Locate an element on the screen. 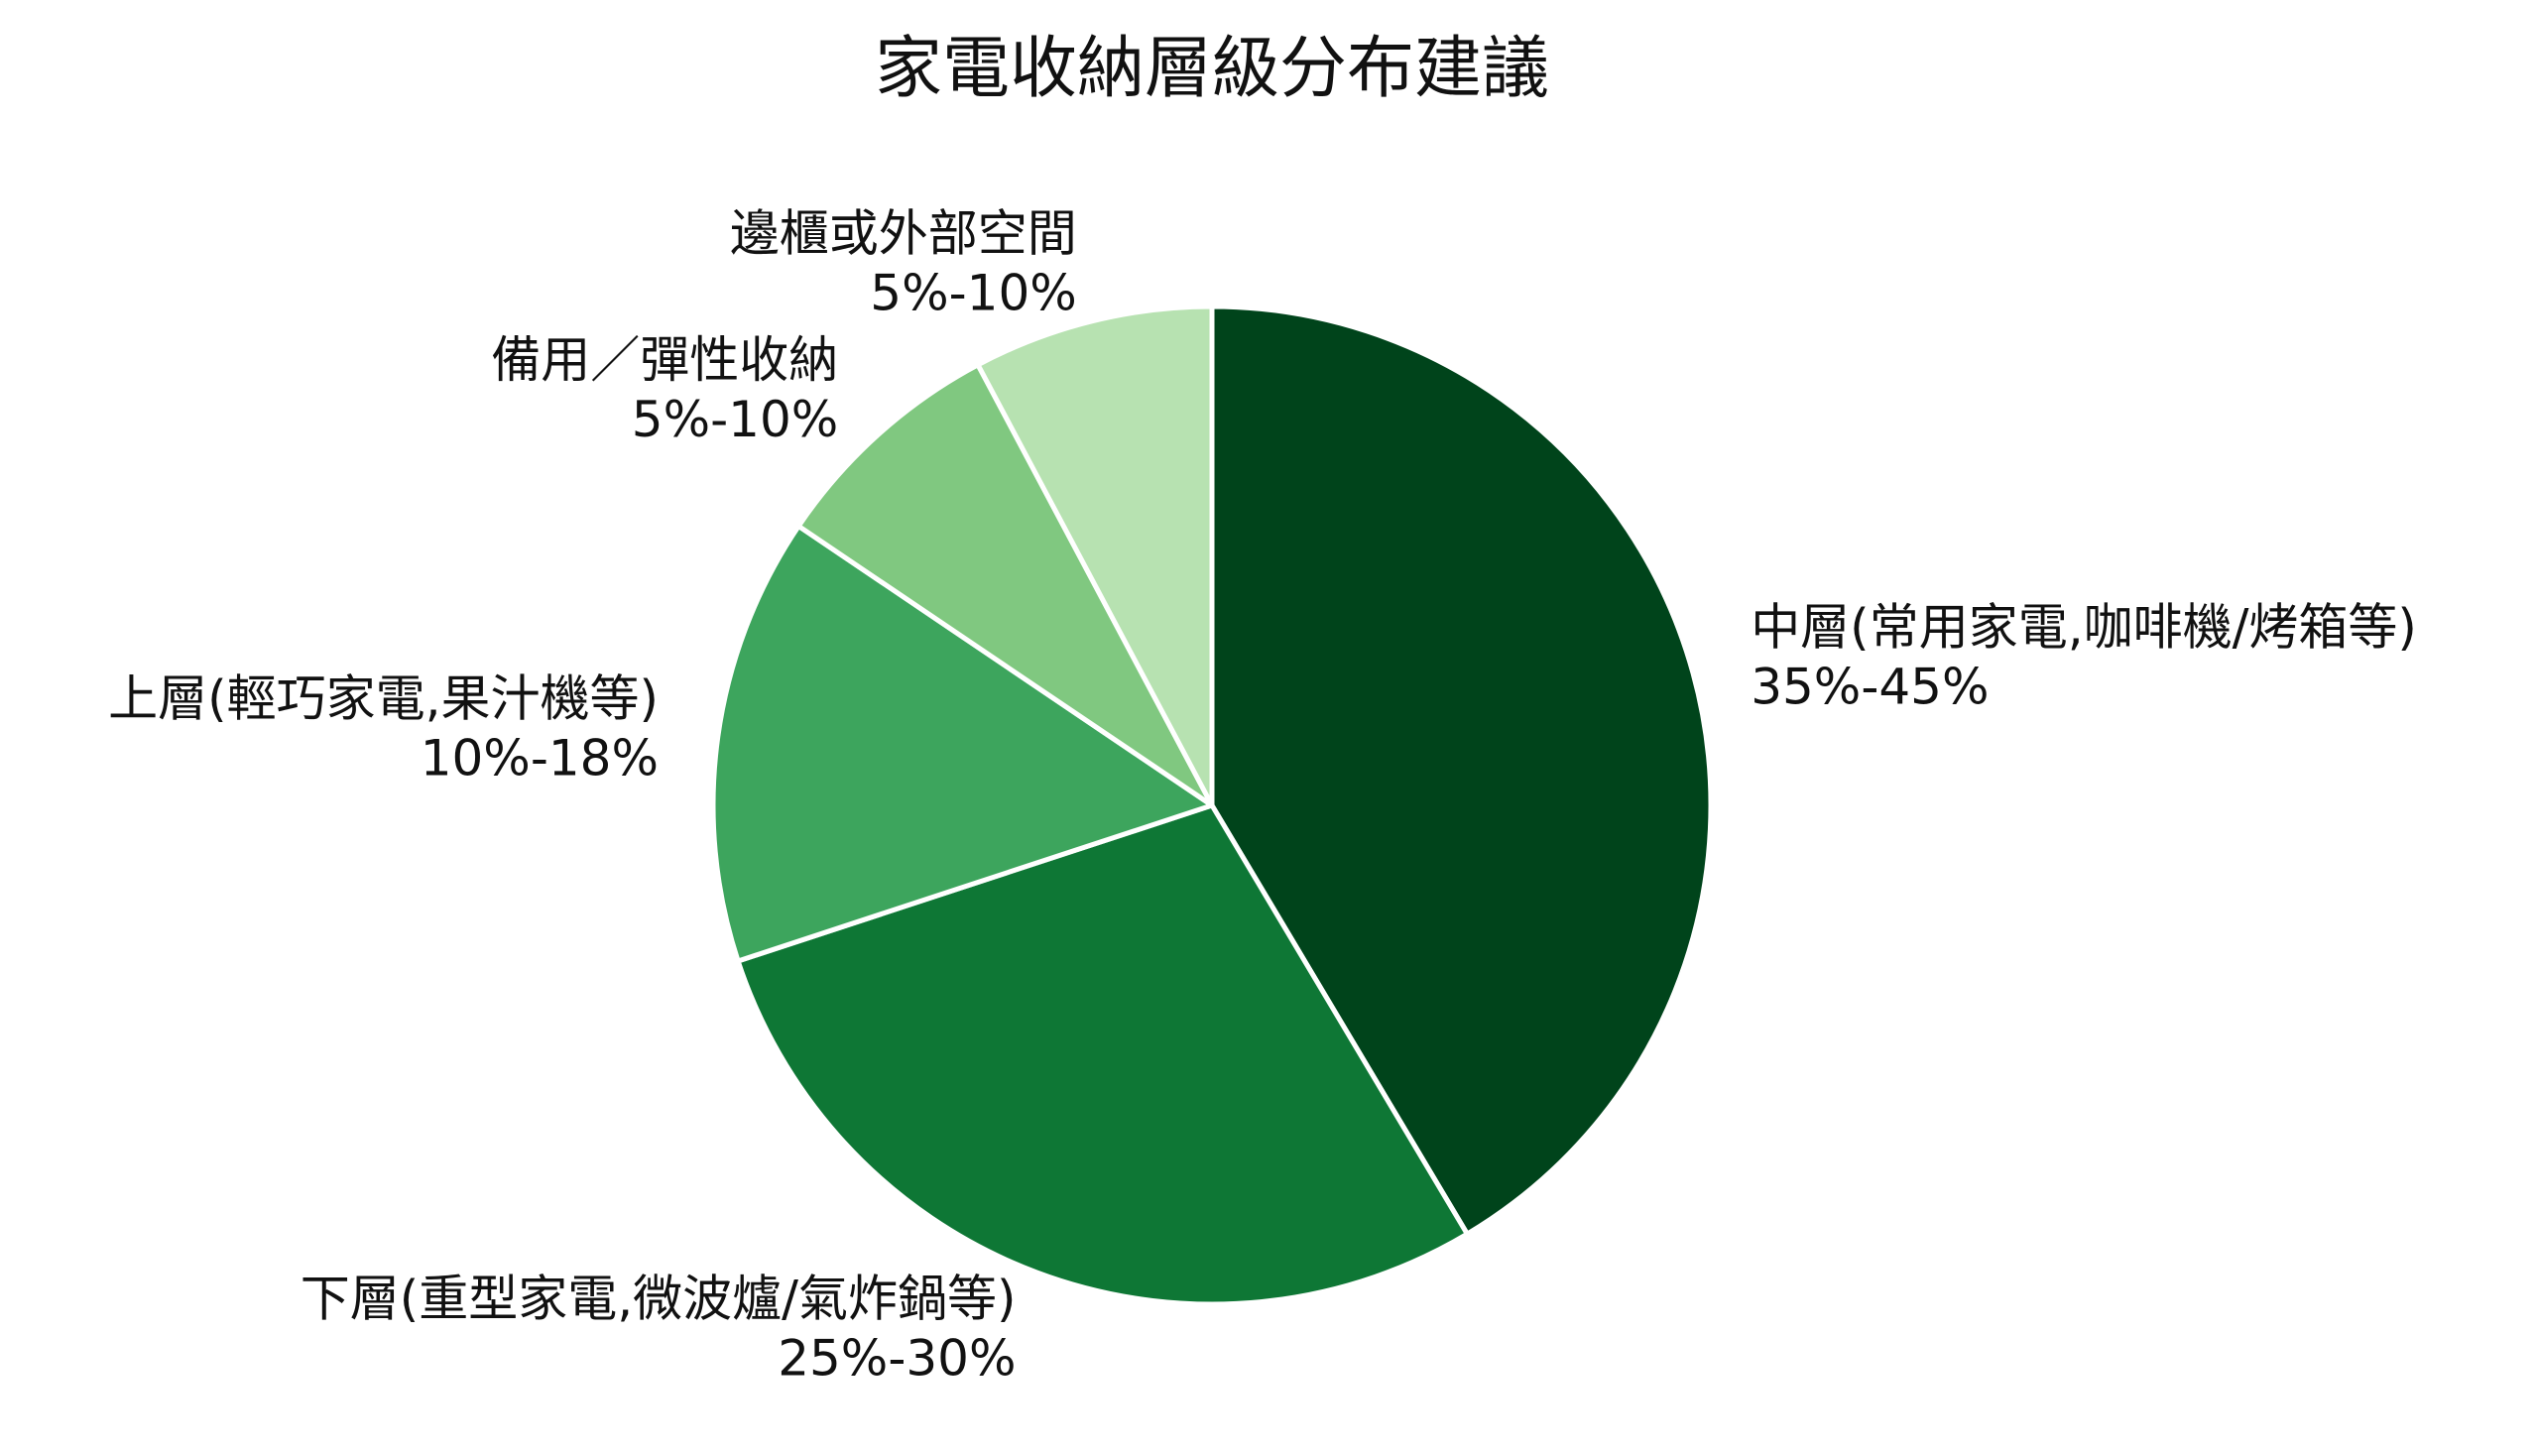 The width and height of the screenshot is (2538, 1456). slice-label: 下層(重型家電,微波爐/氣炸鍋等) is located at coordinates (659, 1299).